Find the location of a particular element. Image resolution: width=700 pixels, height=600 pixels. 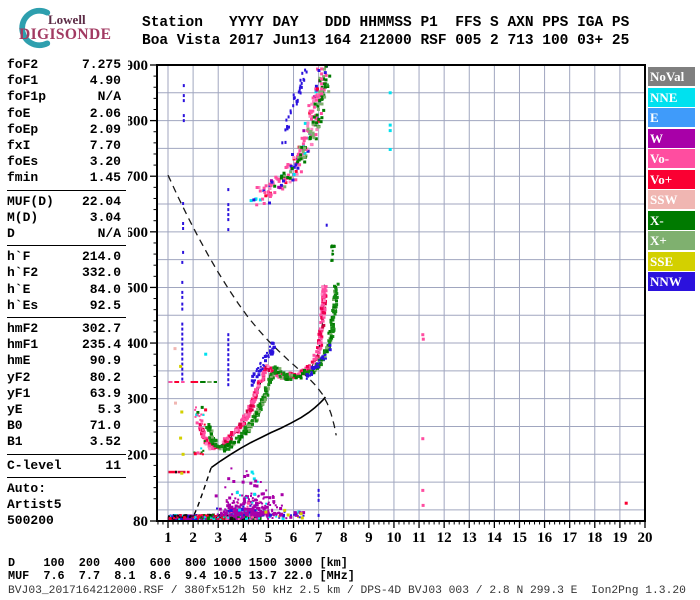

readout-row-hmE: hmE 90.9 is located at coordinates (64, 361).